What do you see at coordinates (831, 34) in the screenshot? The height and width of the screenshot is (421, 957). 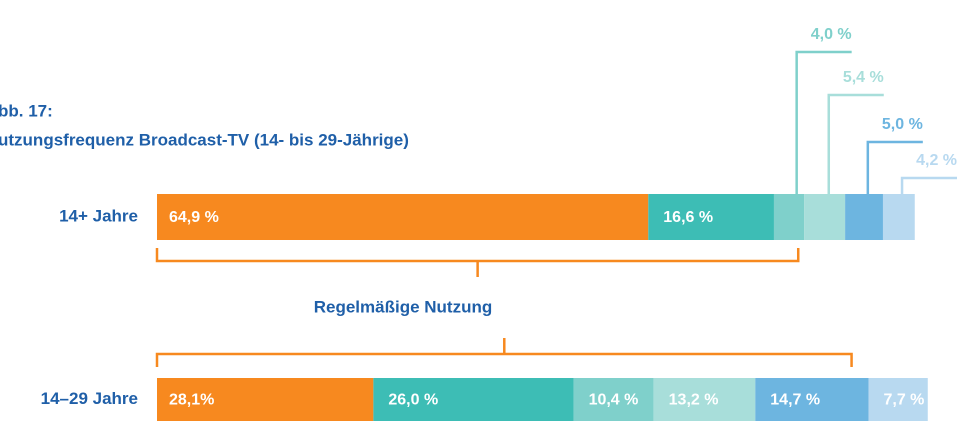 I see `value-label: 4,0 %` at bounding box center [831, 34].